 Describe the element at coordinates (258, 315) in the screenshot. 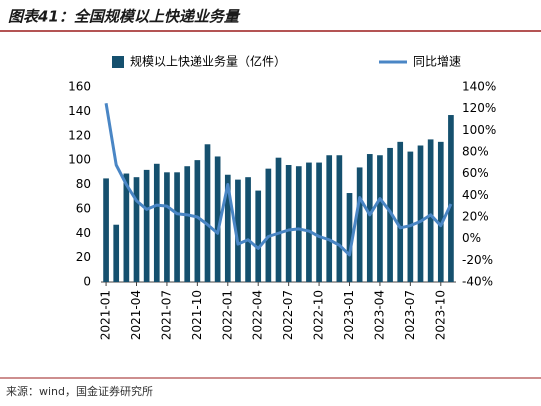

I see `x-tick-label: 2022-04` at that location.